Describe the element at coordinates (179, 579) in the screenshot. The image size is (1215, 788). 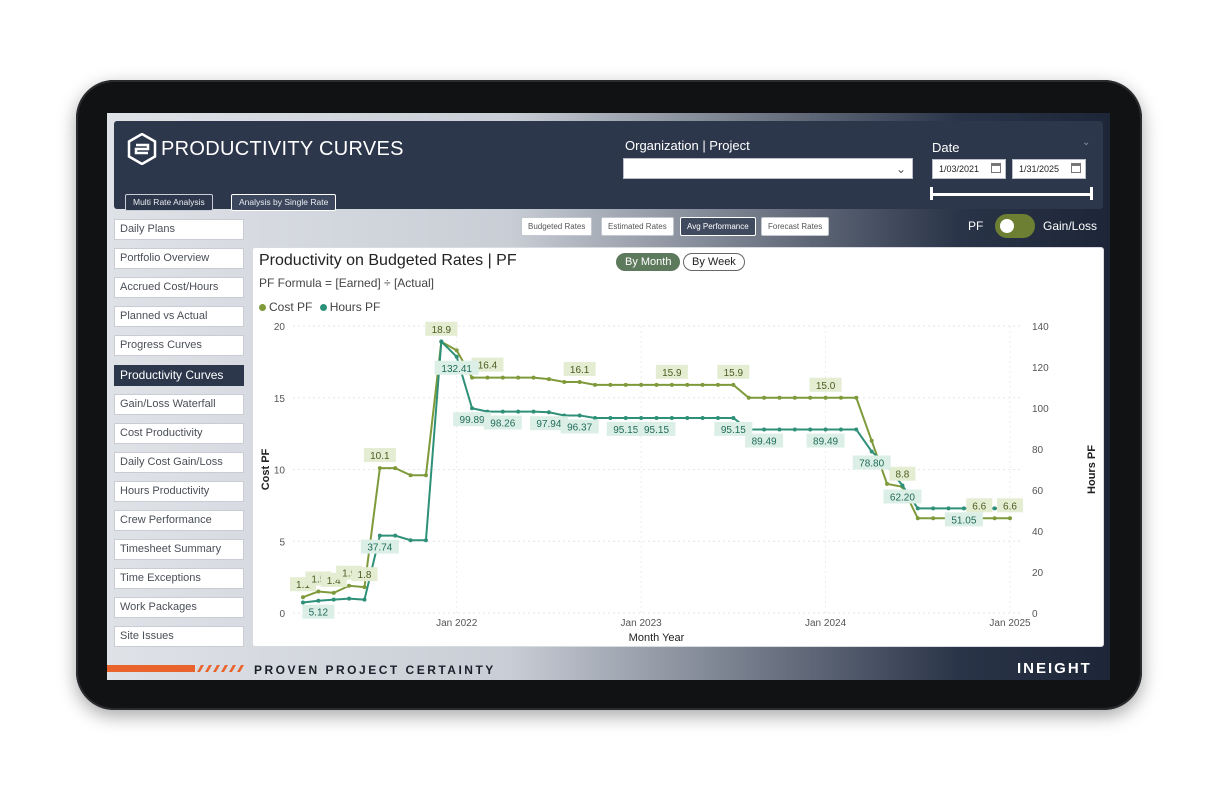
I see `sidebar-item-time-exceptions: Time Exceptions` at that location.